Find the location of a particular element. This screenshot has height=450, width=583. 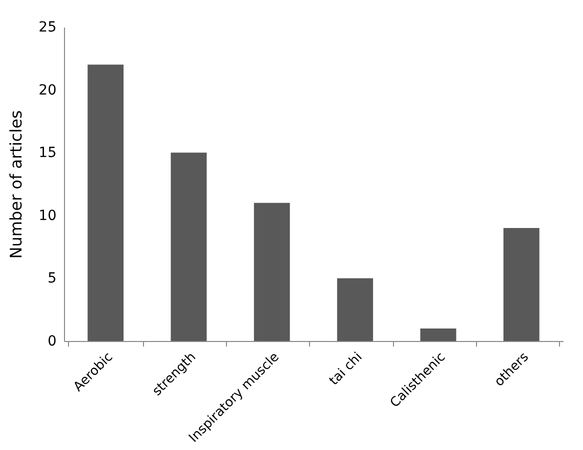

y-tick-label: 15 is located at coordinates (47, 153).